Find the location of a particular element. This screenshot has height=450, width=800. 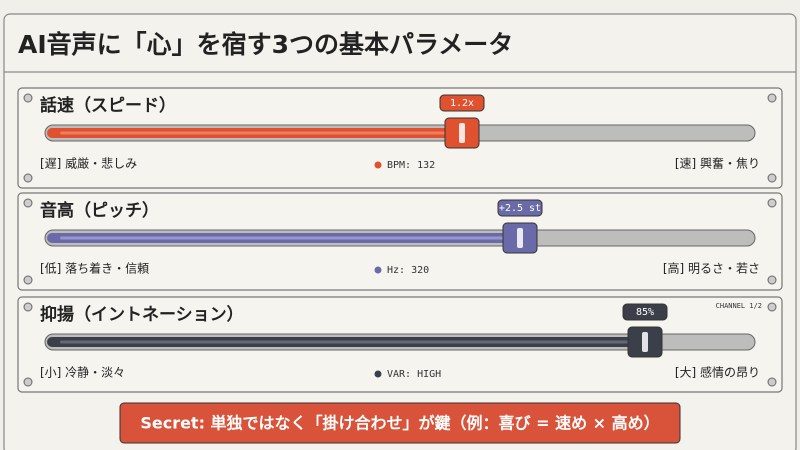

left-label: [小] 冷静・淡々 is located at coordinates (82, 373).